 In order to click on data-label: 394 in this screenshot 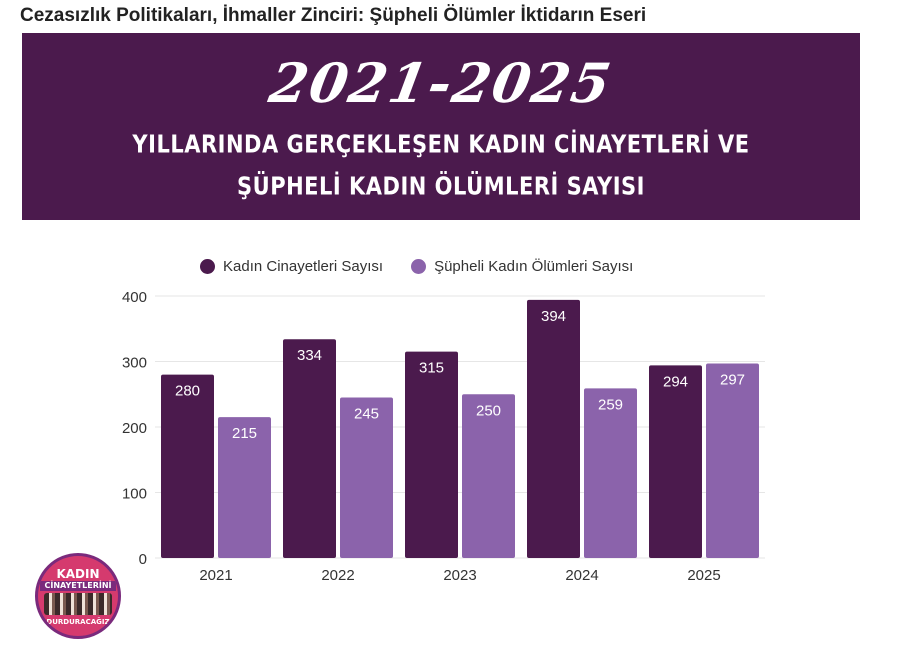, I will do `click(553, 316)`.